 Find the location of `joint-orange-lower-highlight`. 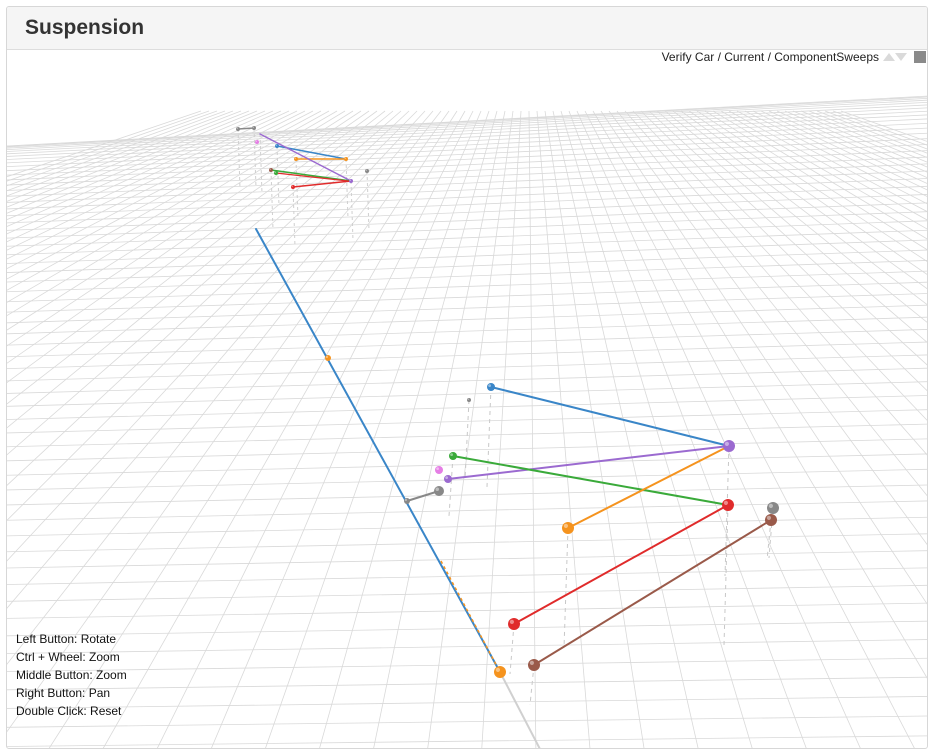

joint-orange-lower-highlight is located at coordinates (497, 670).